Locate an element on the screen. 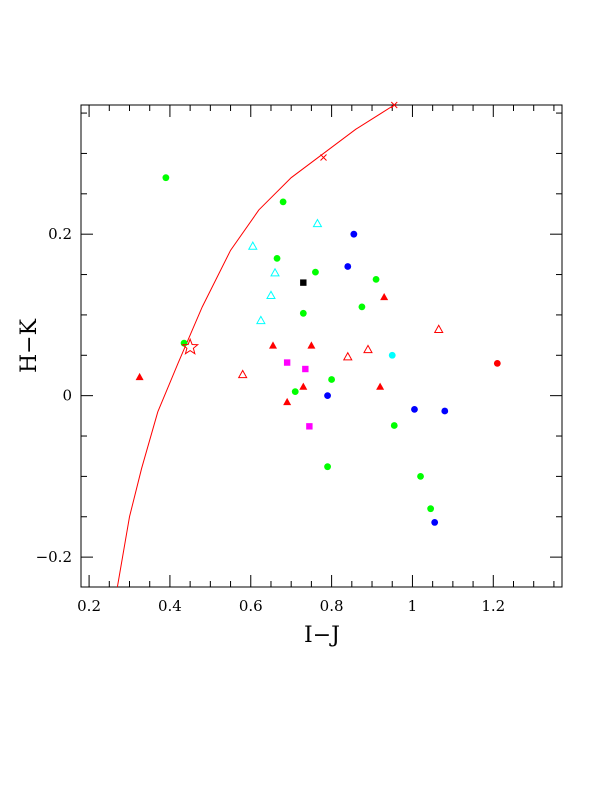 This screenshot has height=792, width=612. x-tick-label: 0.2 is located at coordinates (89, 606).